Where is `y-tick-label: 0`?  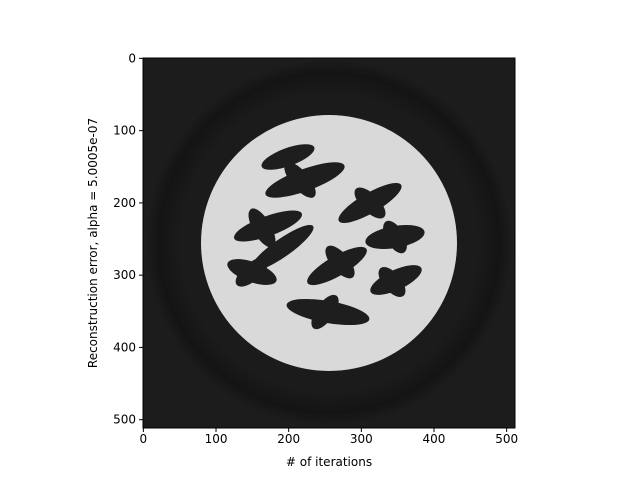
y-tick-label: 0 is located at coordinates (132, 58).